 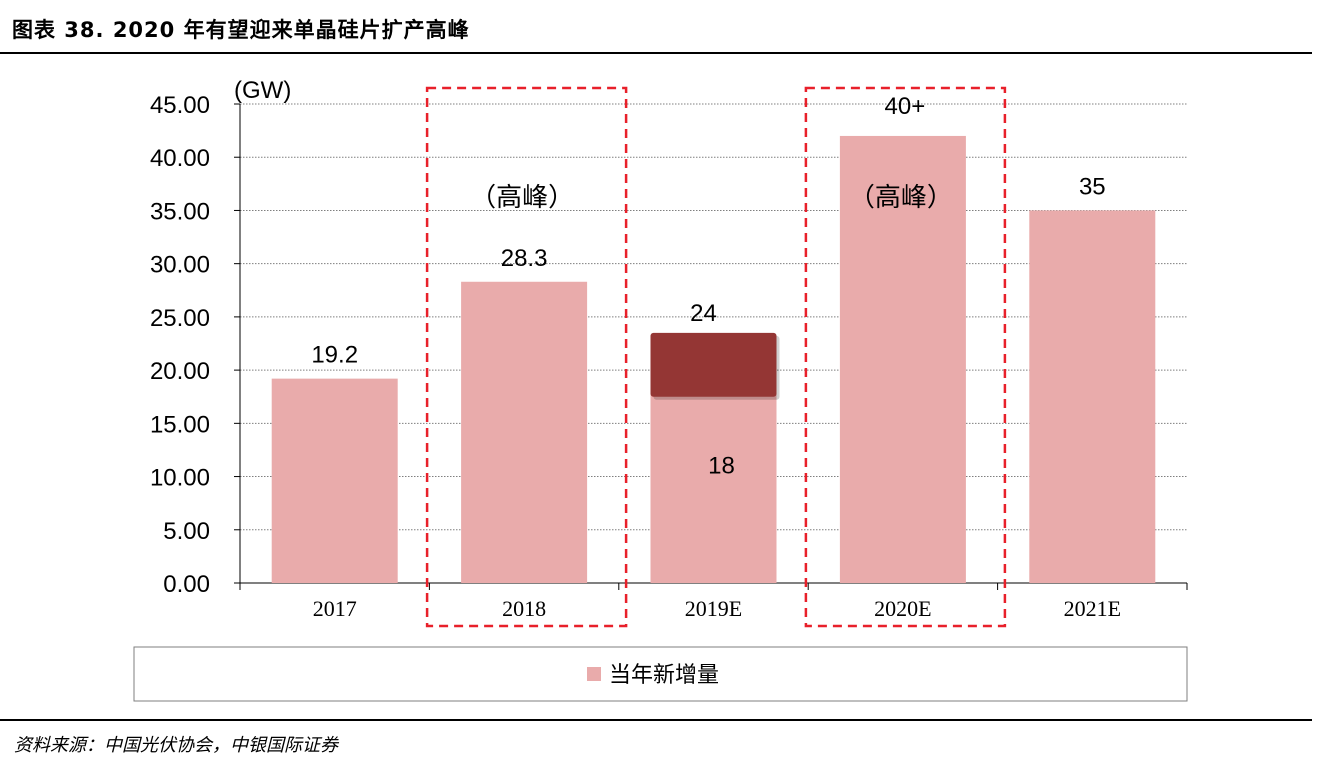 I want to click on y-tick-label: 25.00, so click(x=180, y=318).